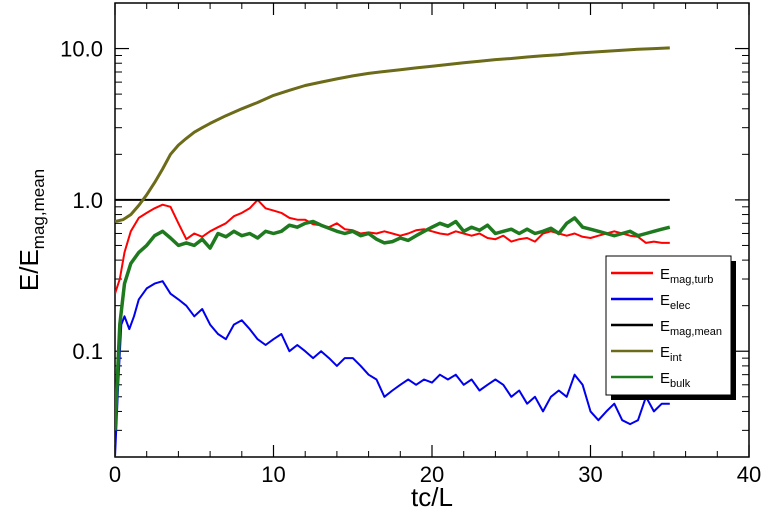  I want to click on x-tick-label: 0, so click(115, 474).